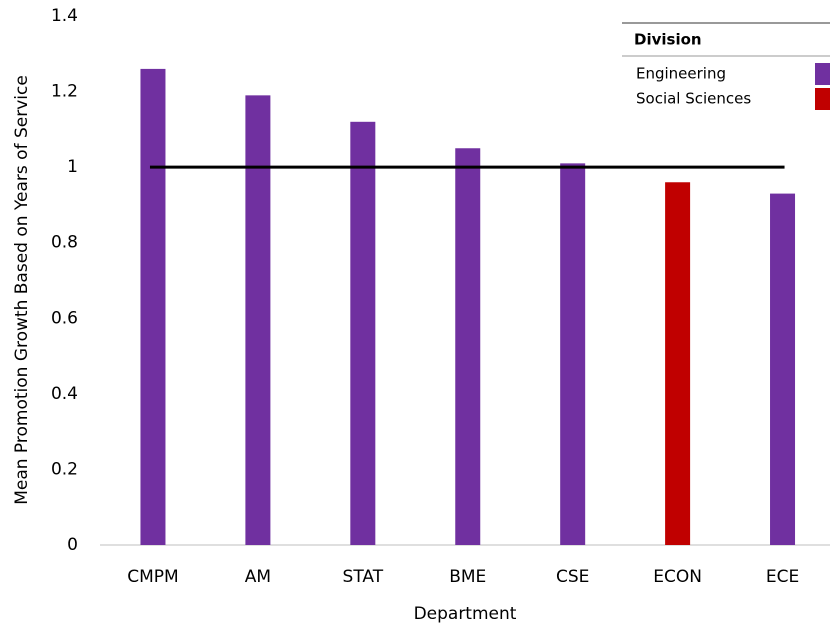 Image resolution: width=830 pixels, height=630 pixels. I want to click on y-tick-label: 1, so click(72, 167).